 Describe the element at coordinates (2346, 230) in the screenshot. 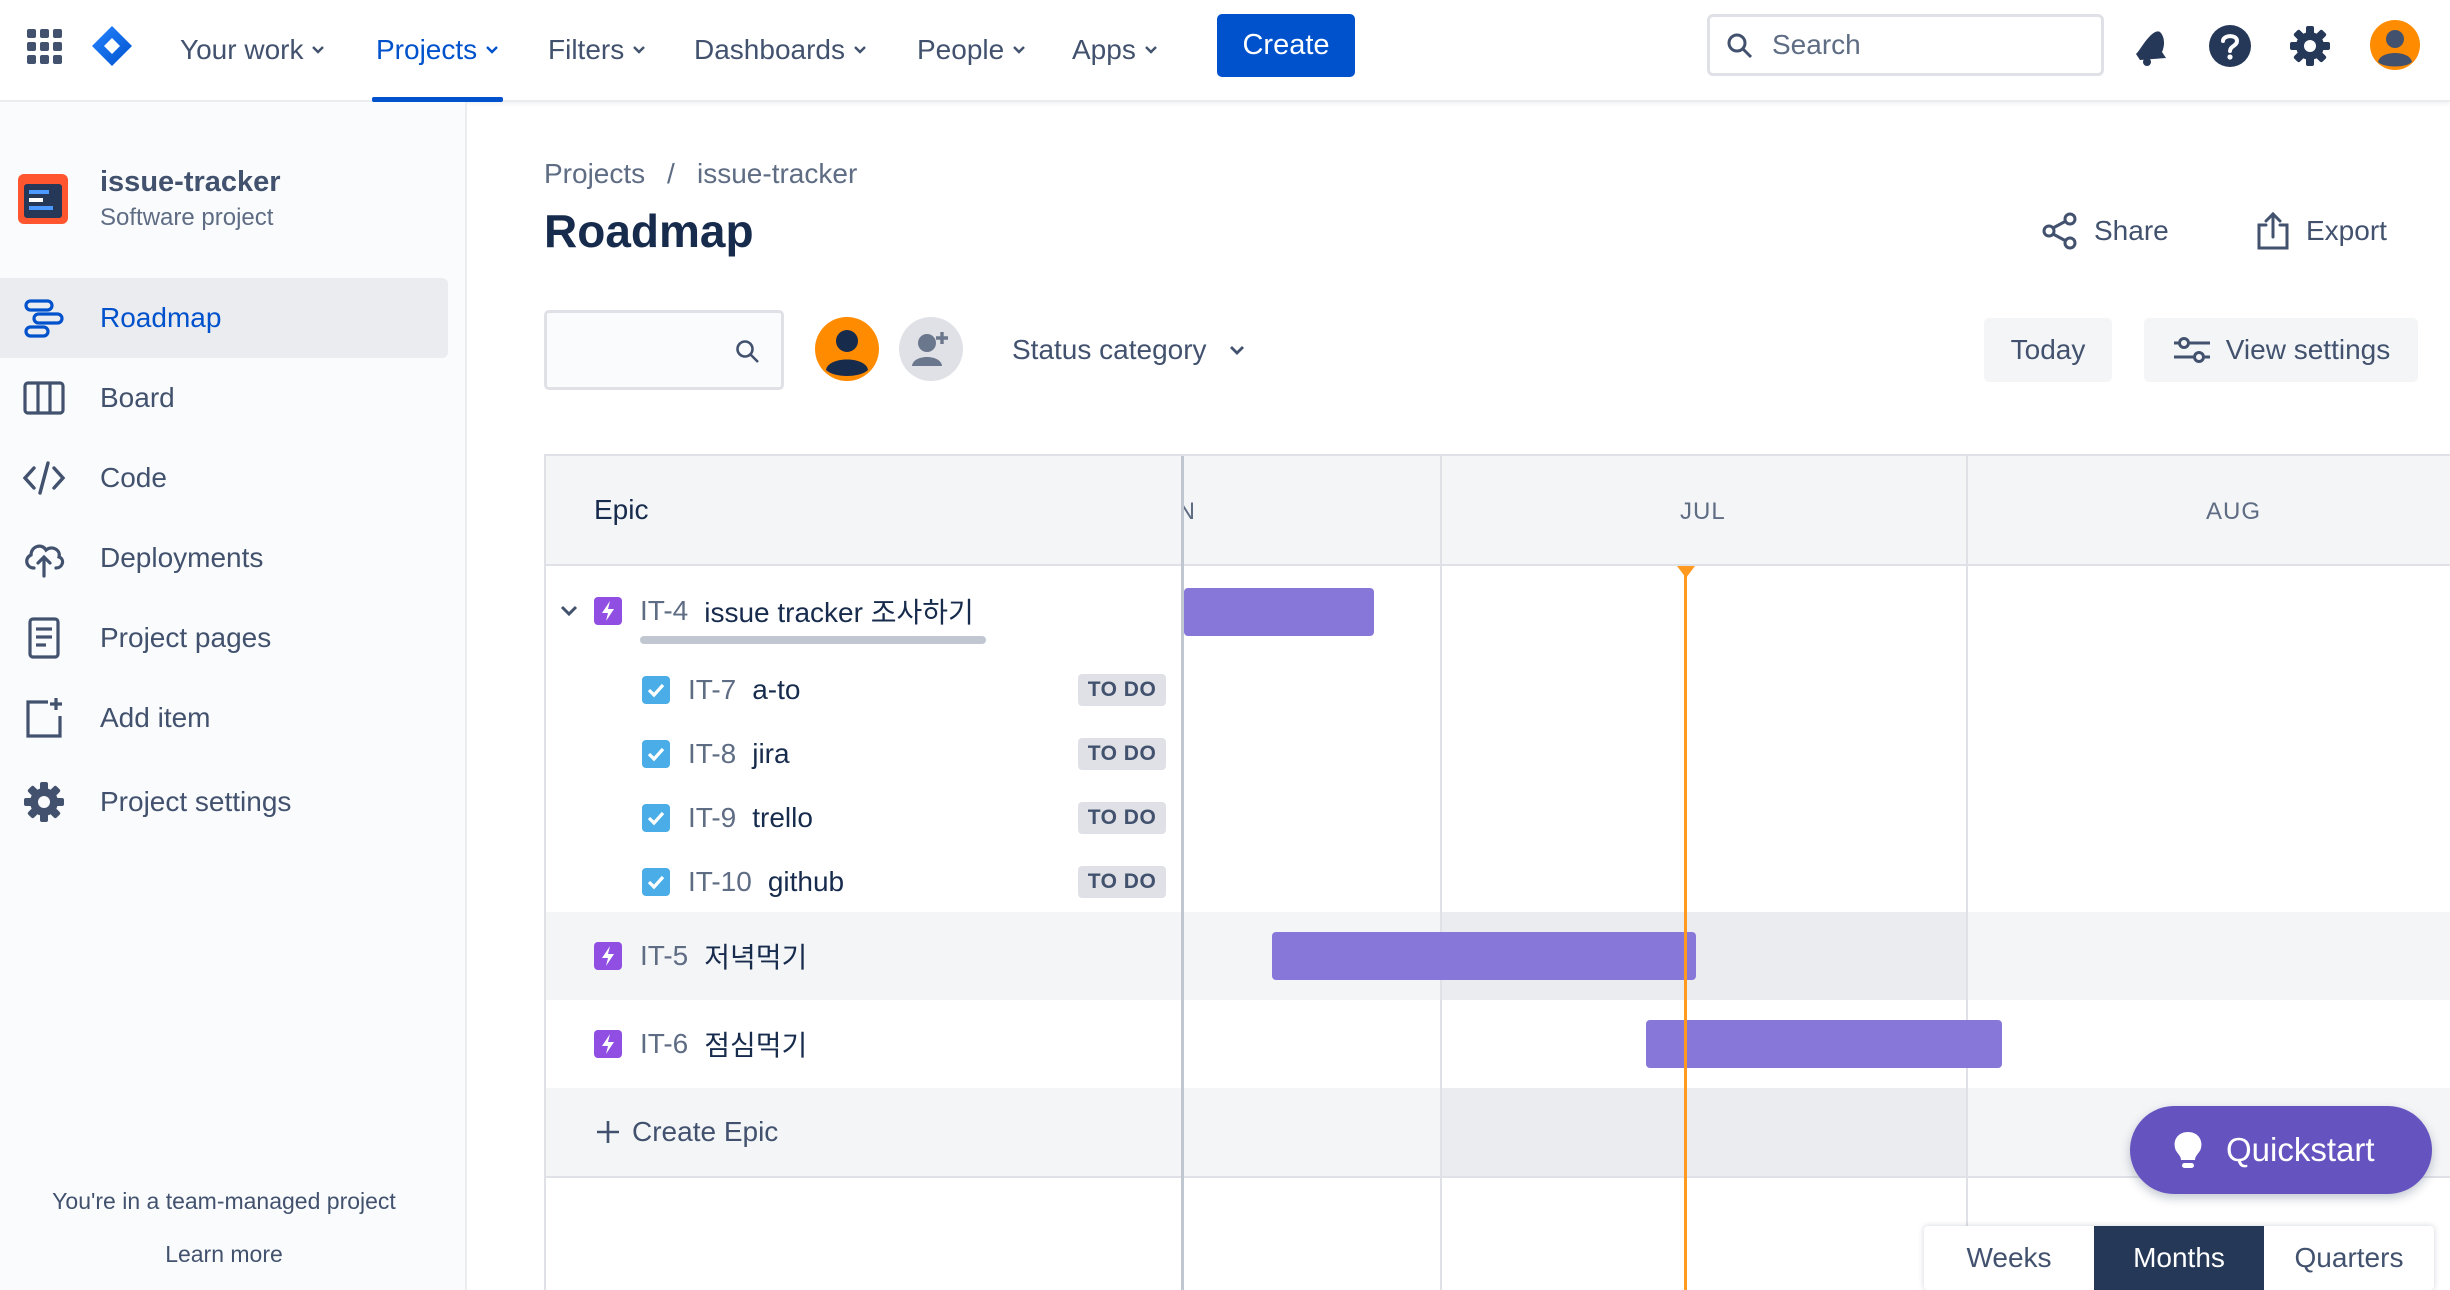

I see `export-label: Export` at that location.